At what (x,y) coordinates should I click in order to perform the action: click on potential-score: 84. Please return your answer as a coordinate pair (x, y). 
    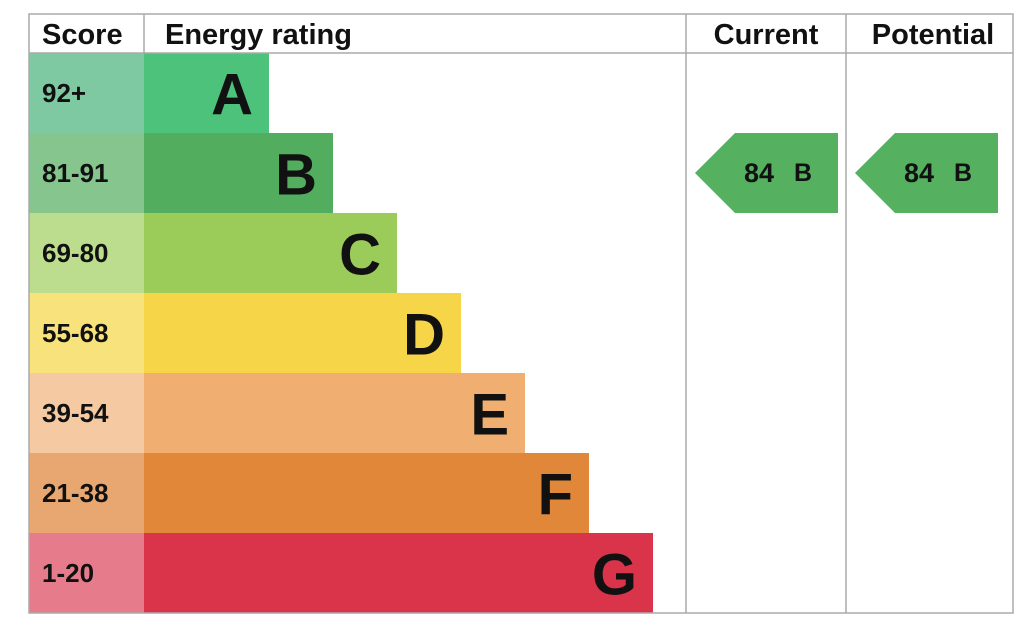
    Looking at the image, I should click on (919, 173).